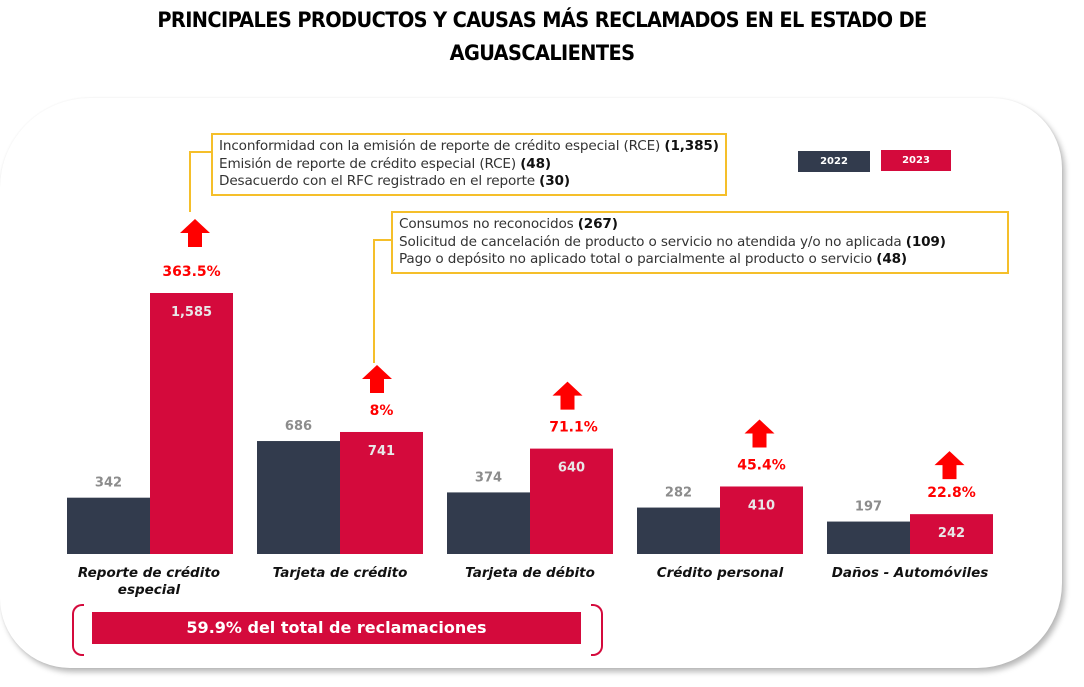  Describe the element at coordinates (571, 468) in the screenshot. I see `data-label-2023: 640` at that location.